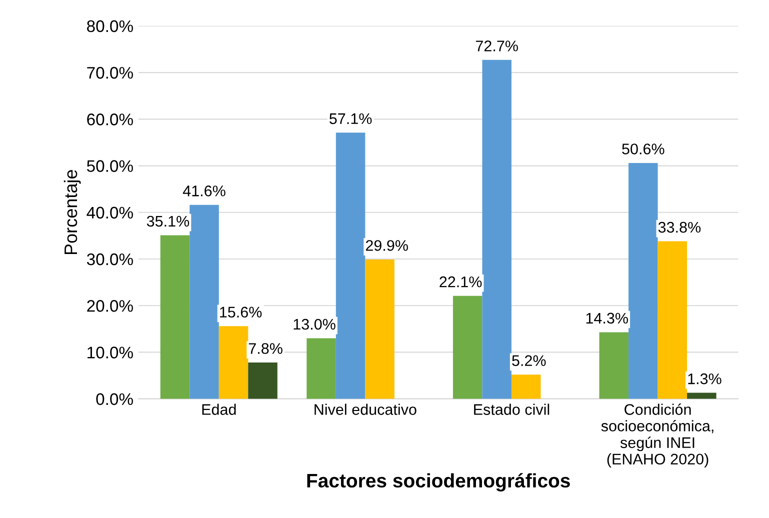 This screenshot has height=518, width=769. What do you see at coordinates (315, 324) in the screenshot?
I see `data-label: 13.0%` at bounding box center [315, 324].